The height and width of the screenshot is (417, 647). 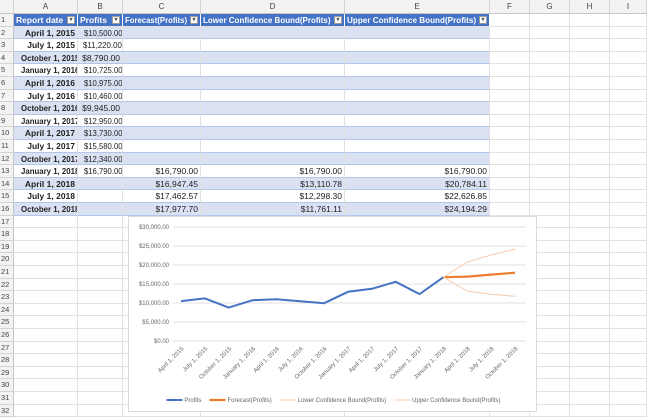 What do you see at coordinates (7, 310) in the screenshot?
I see `row-header-24: 24` at bounding box center [7, 310].